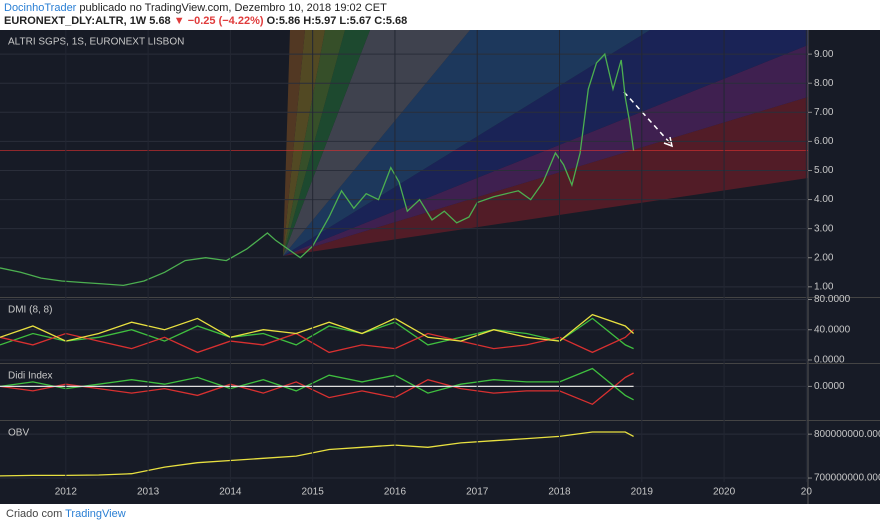  What do you see at coordinates (96, 42) in the screenshot?
I see `panel-title: ALTRI SGPS, 1S, EURONEXT LISBON` at bounding box center [96, 42].